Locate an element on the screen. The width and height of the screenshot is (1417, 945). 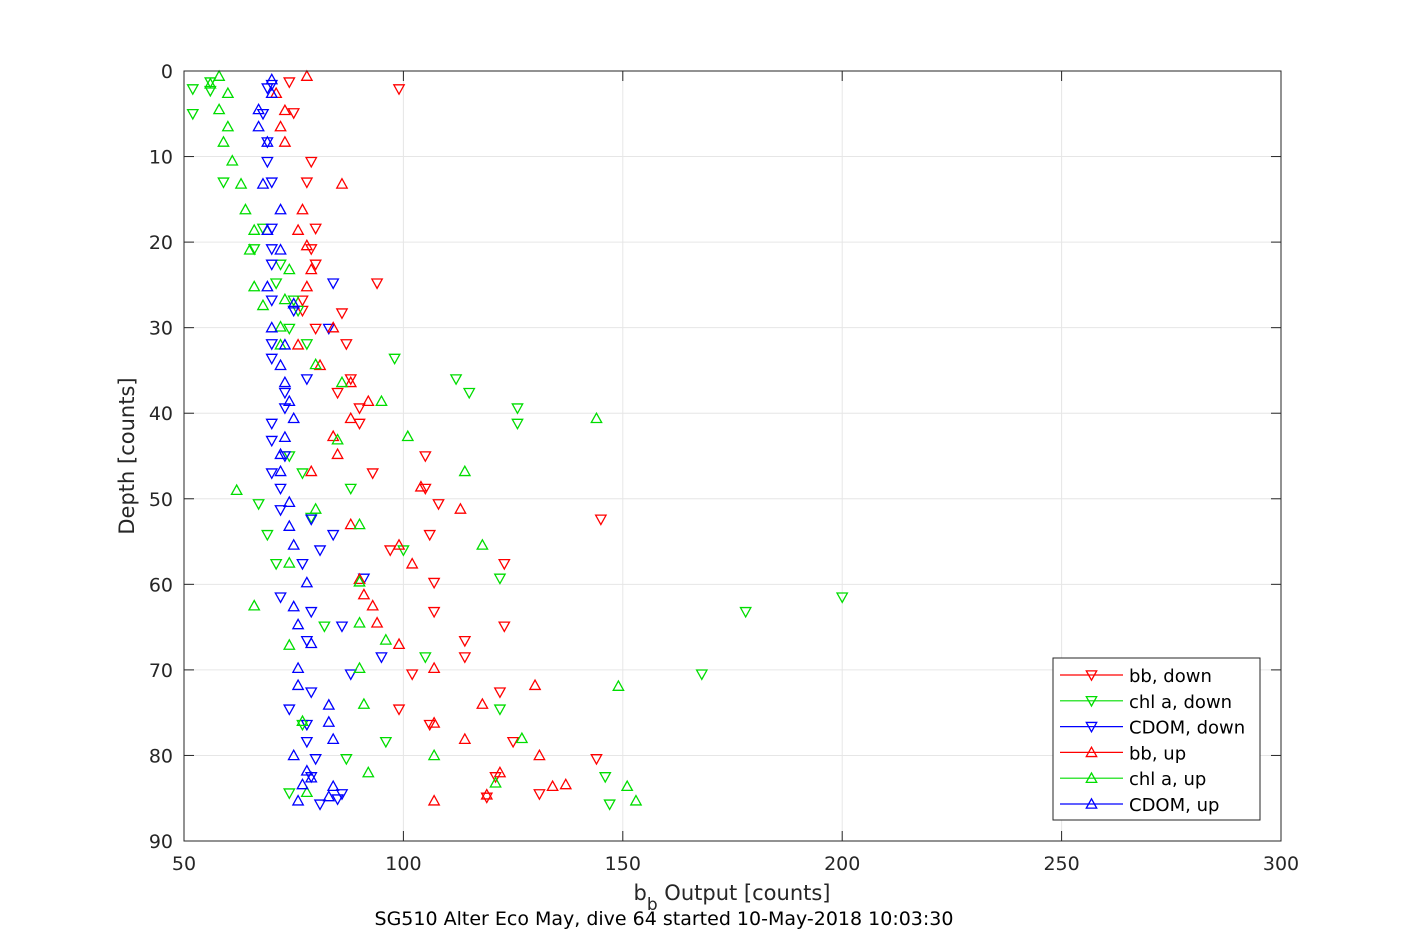
x-tick-label: 200 is located at coordinates (842, 864).